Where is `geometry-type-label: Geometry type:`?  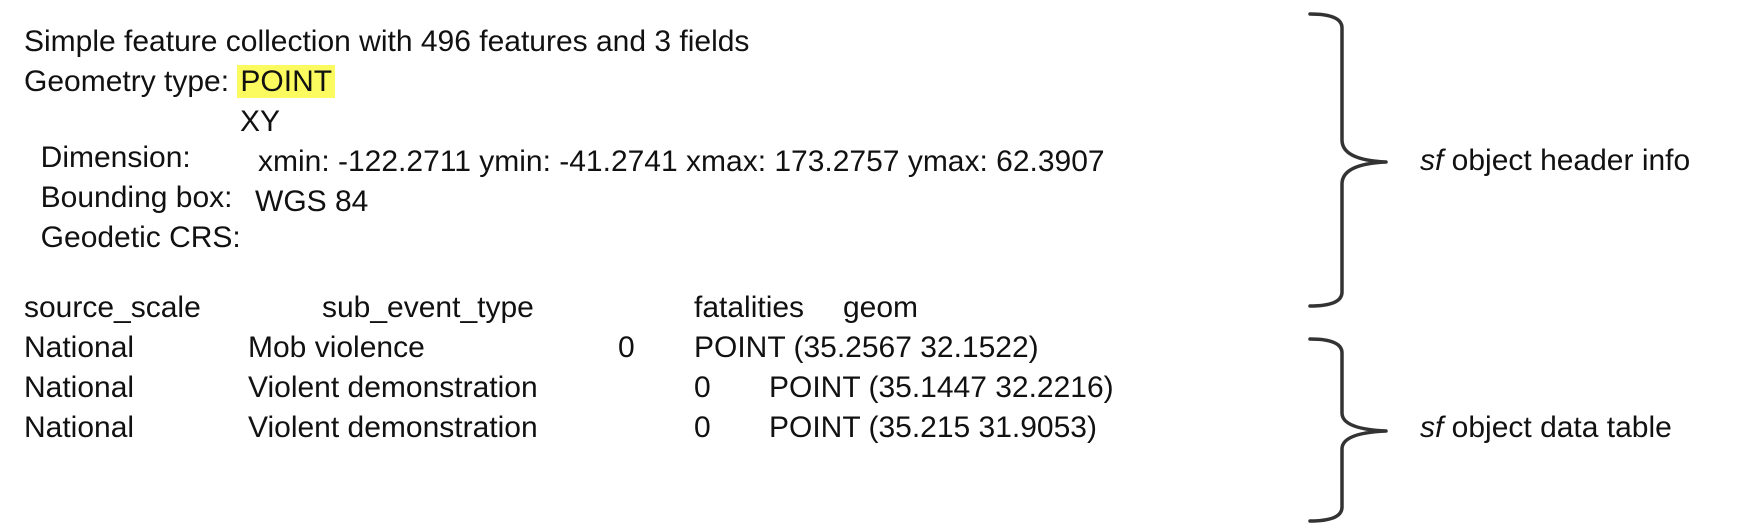
geometry-type-label: Geometry type: is located at coordinates (131, 81).